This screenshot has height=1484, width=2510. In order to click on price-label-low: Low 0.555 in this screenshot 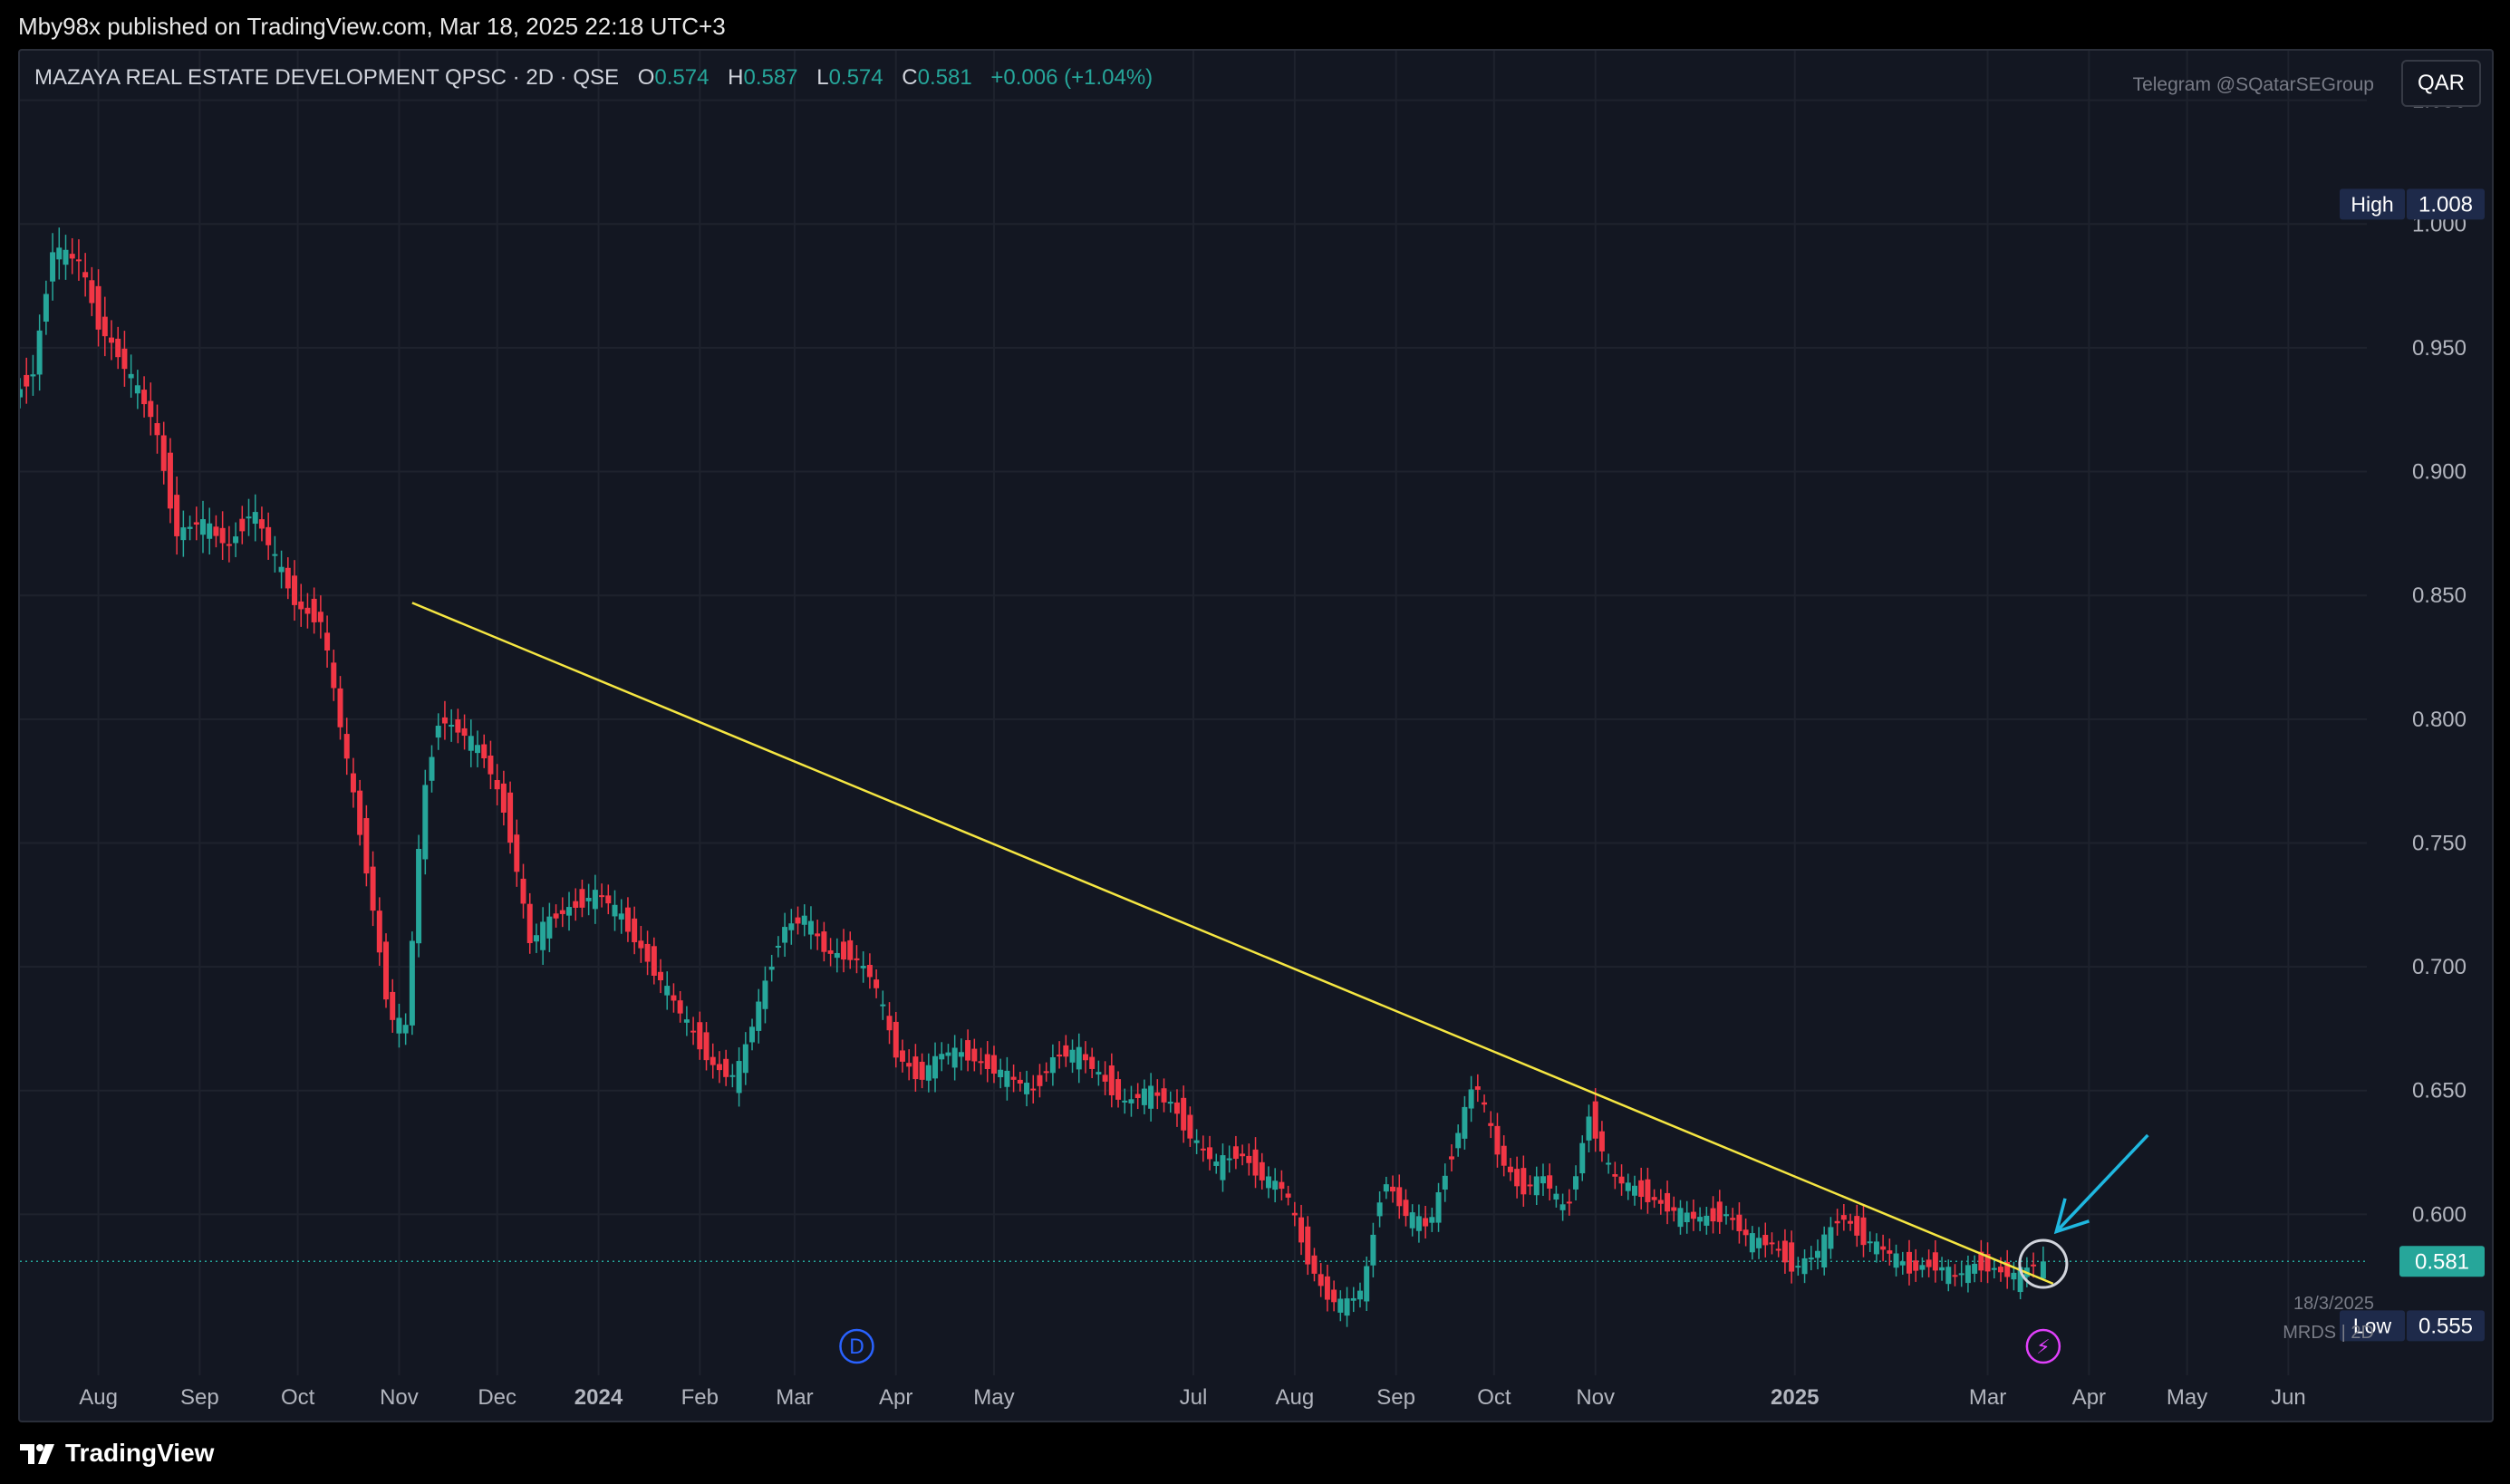, I will do `click(2412, 1326)`.